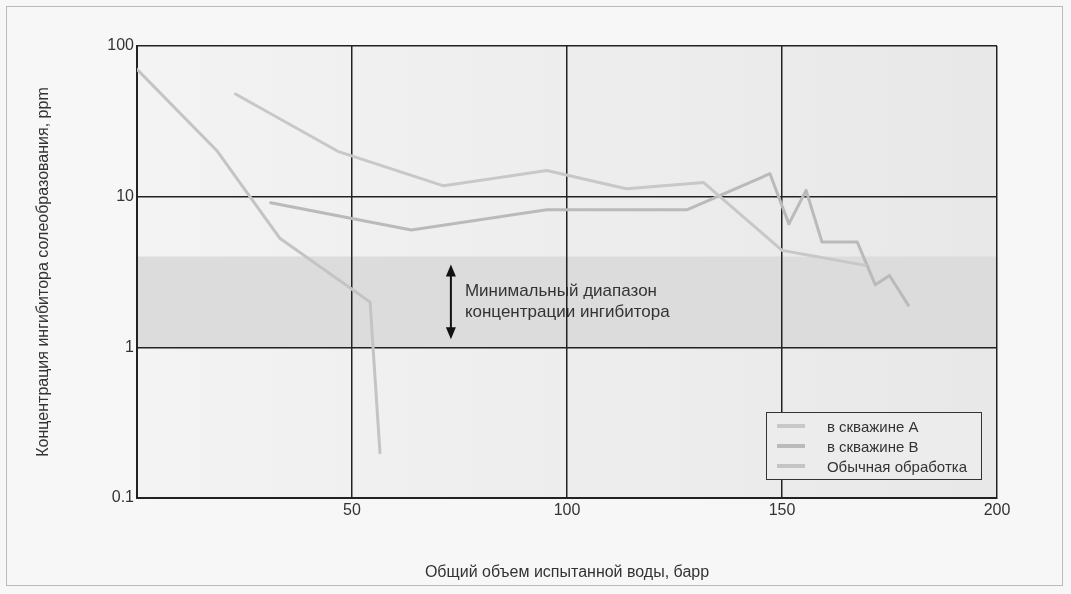 Image resolution: width=1071 pixels, height=594 pixels. I want to click on x-tick-label: 200, so click(997, 510).